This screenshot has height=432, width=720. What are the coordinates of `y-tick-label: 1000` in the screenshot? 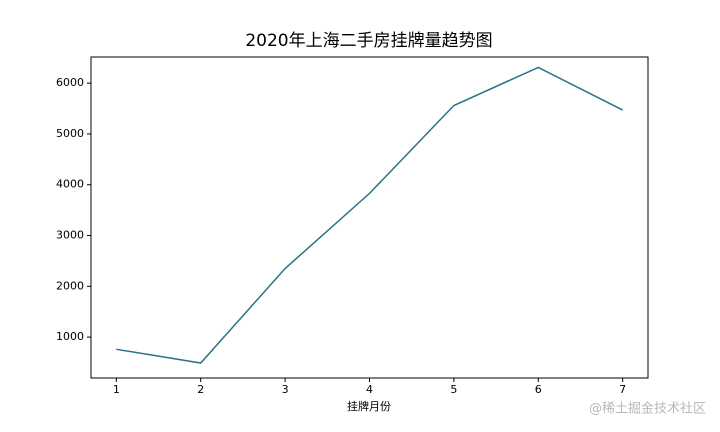 It's located at (70, 336).